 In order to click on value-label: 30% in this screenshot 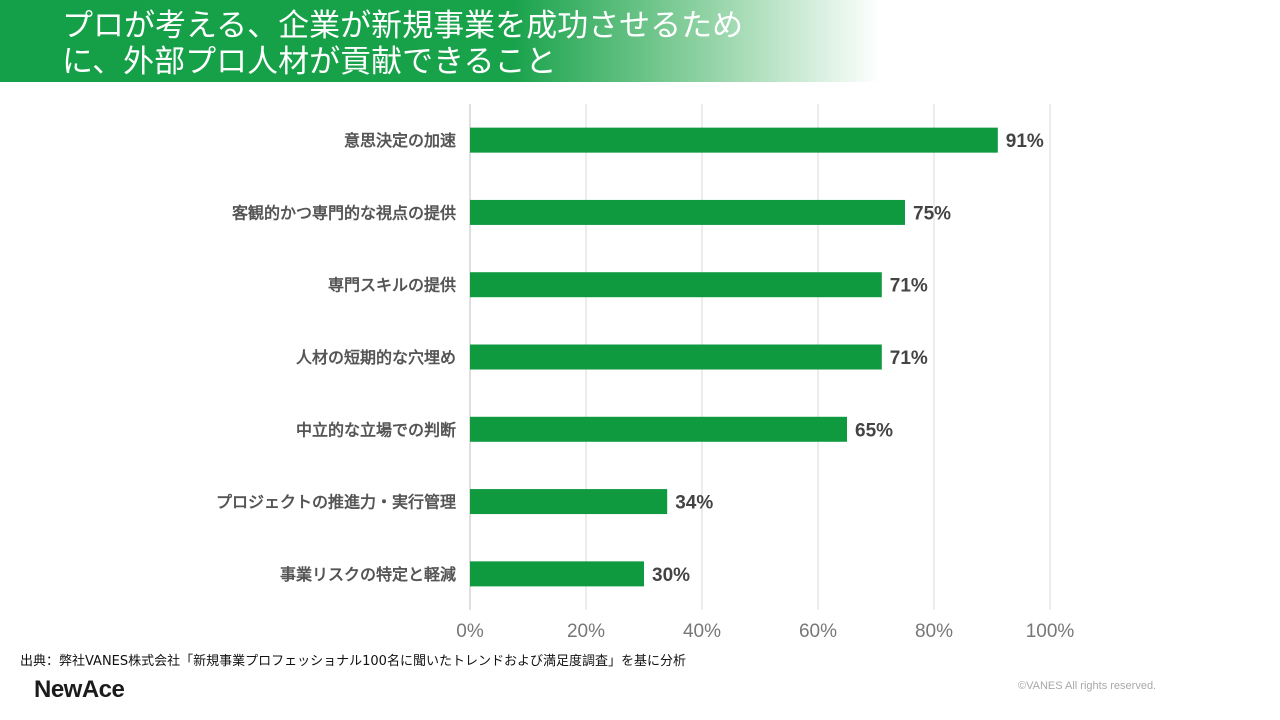, I will do `click(671, 575)`.